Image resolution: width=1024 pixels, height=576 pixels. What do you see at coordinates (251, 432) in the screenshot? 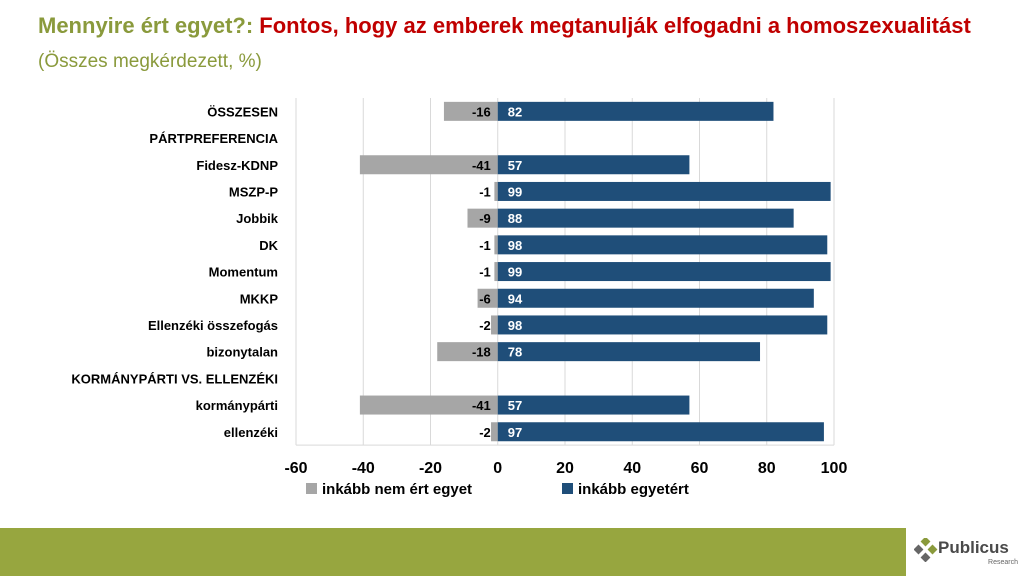
I see `category-label: ellenzéki` at bounding box center [251, 432].